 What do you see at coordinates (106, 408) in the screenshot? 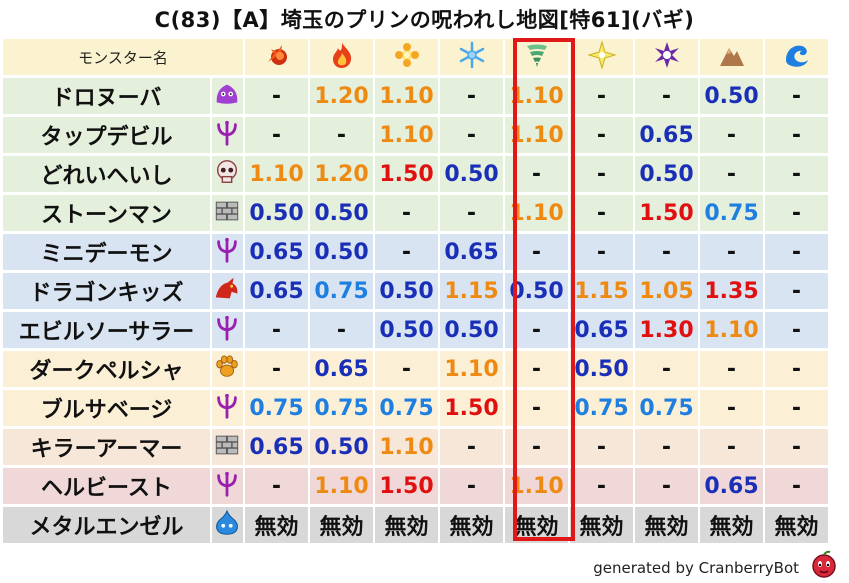
I see `monster-name: ブルサベージ` at bounding box center [106, 408].